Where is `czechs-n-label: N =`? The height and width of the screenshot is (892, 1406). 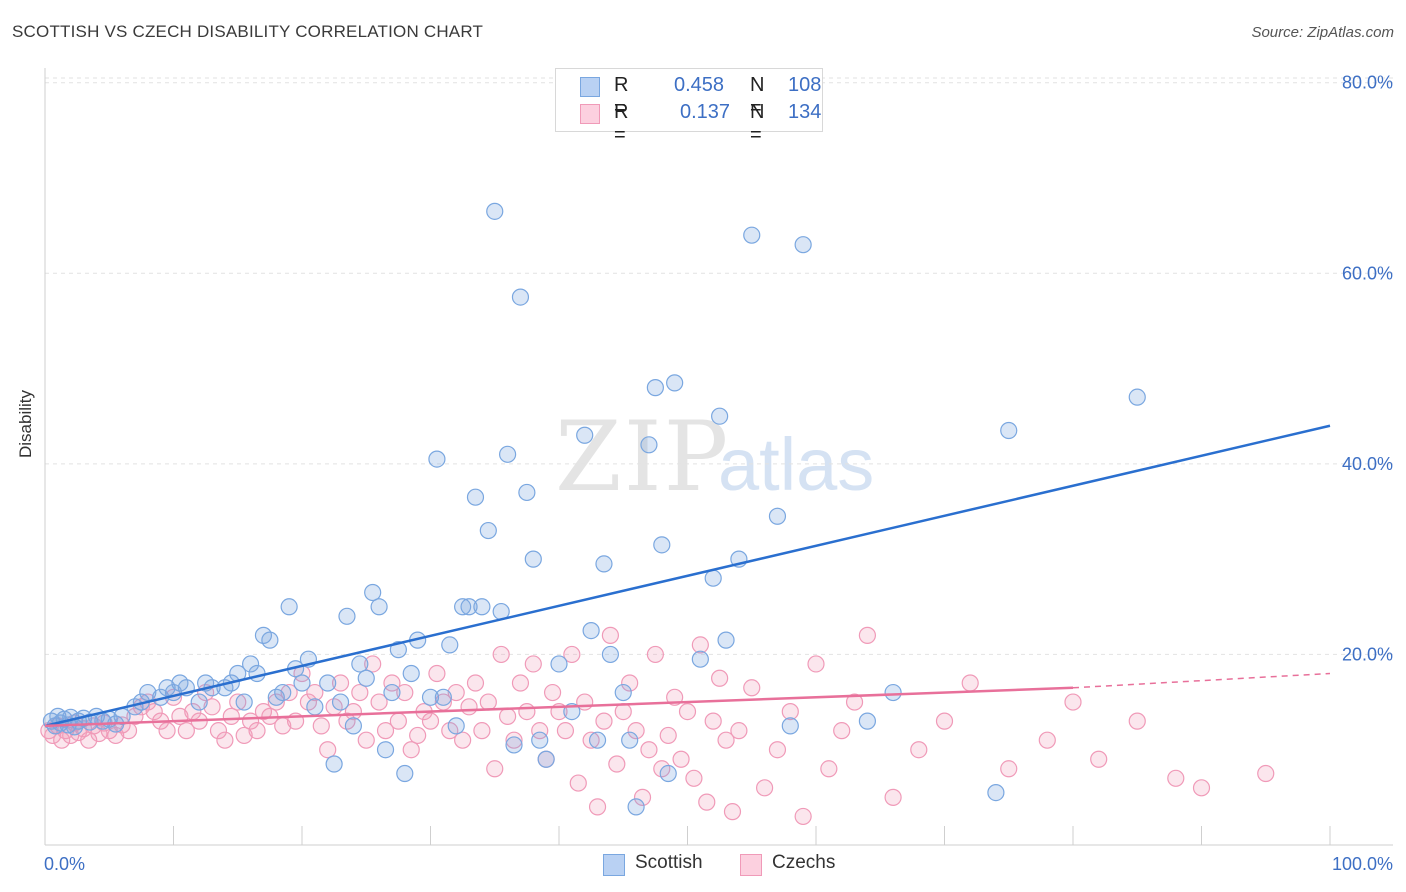 czechs-n-label: N = is located at coordinates (757, 123).